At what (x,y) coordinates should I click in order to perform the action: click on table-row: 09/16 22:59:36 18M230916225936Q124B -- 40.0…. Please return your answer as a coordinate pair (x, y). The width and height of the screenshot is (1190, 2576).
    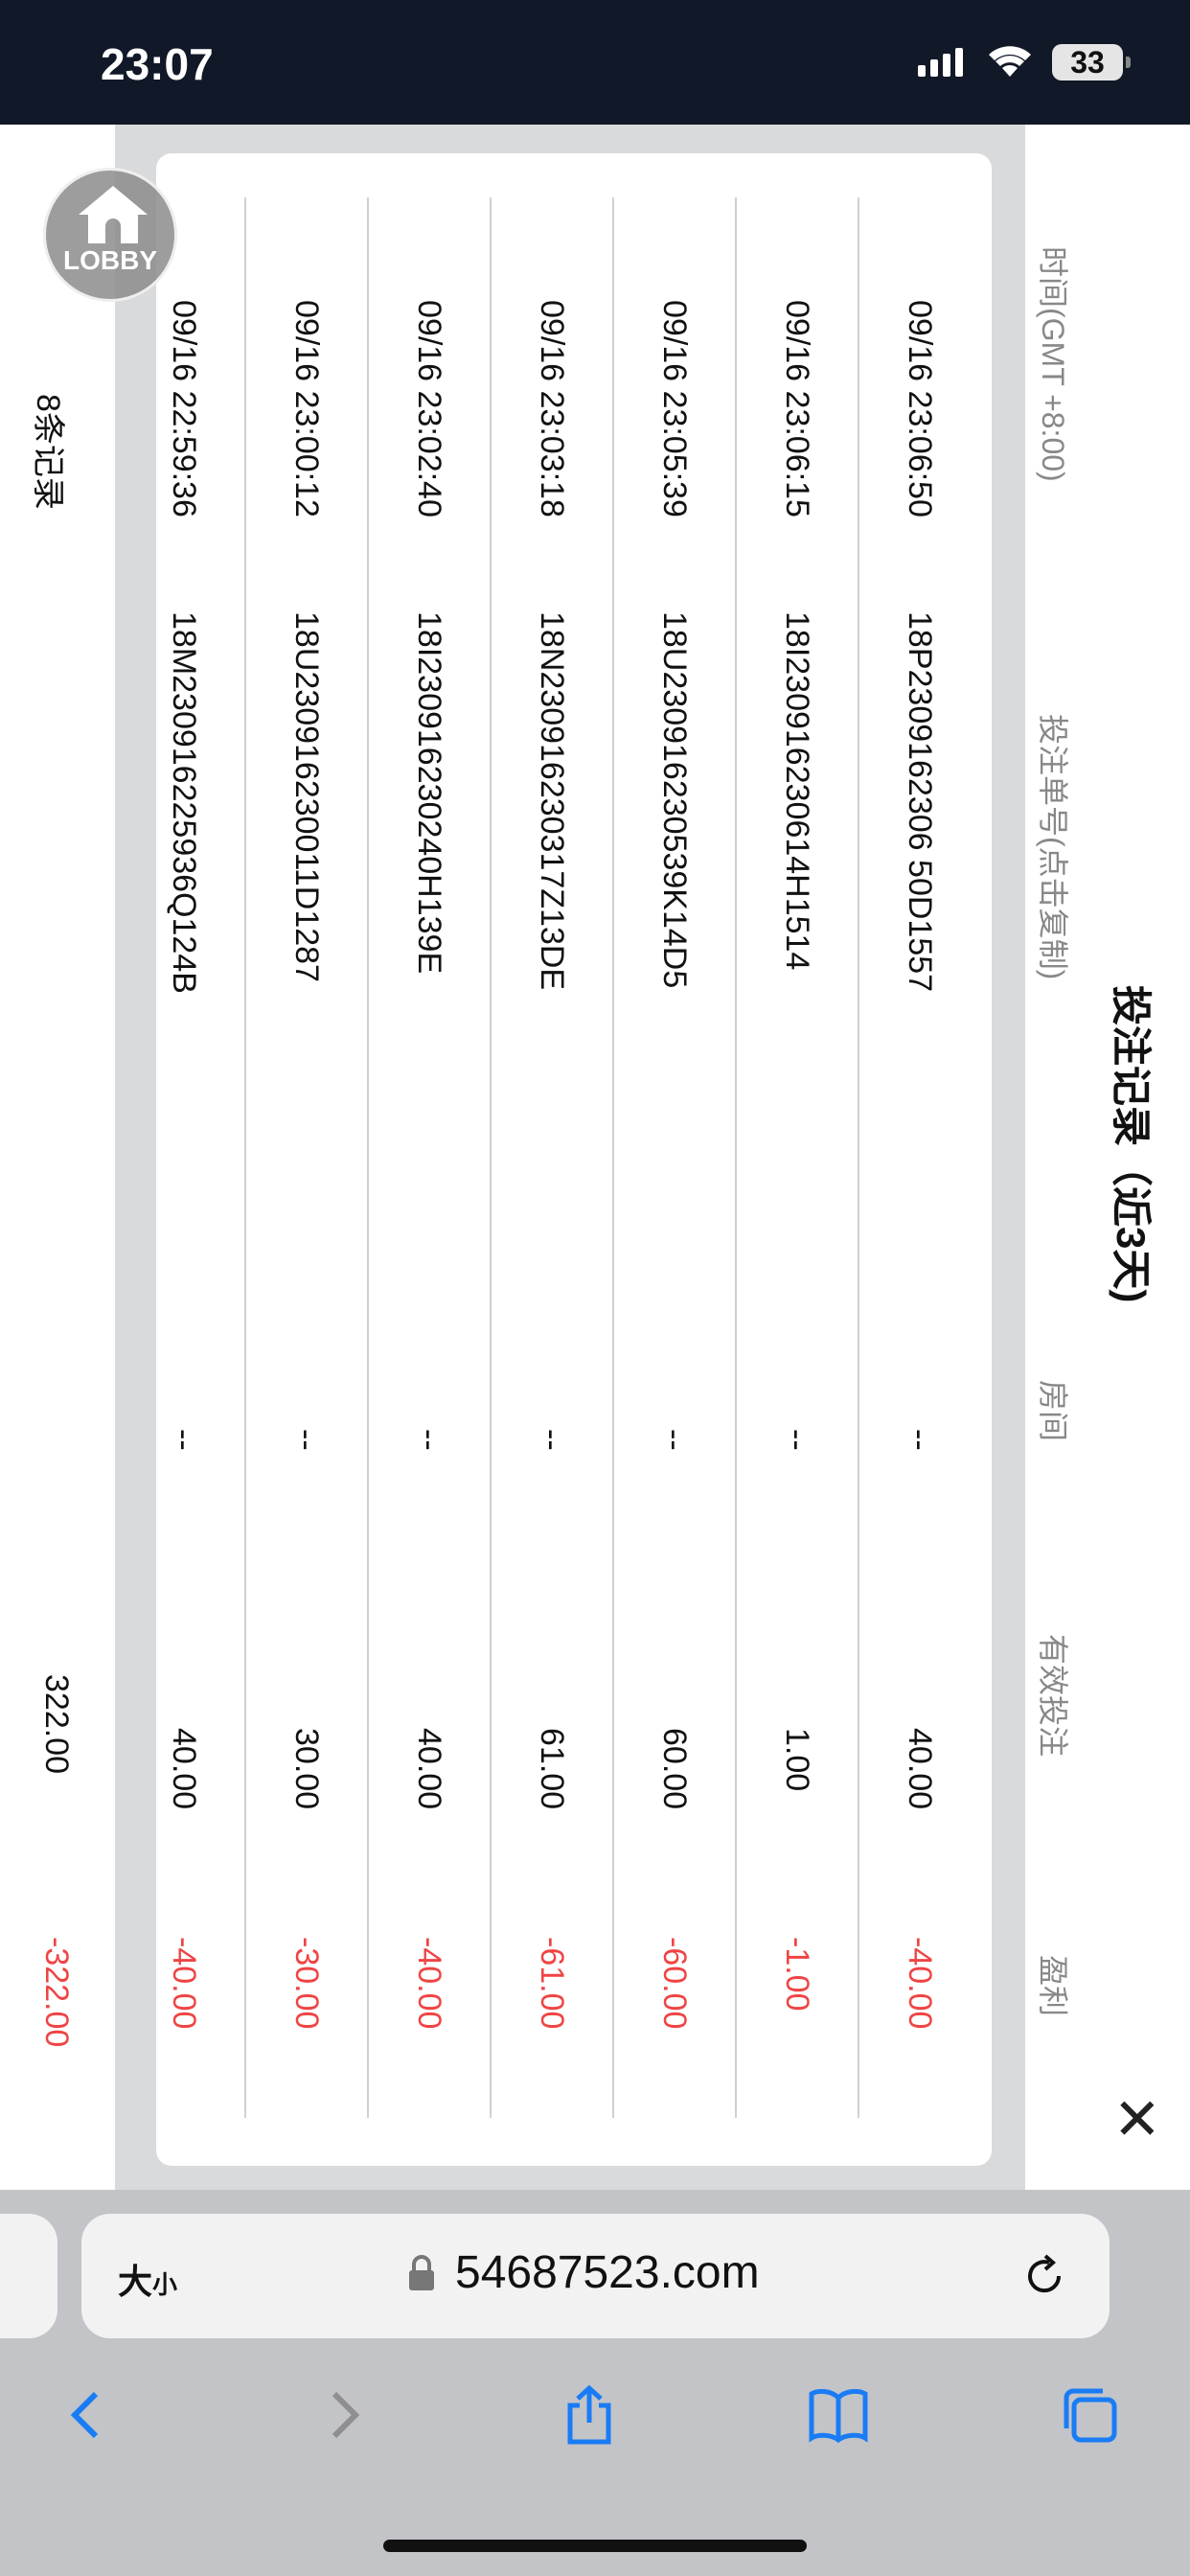
    Looking at the image, I should click on (183, 1157).